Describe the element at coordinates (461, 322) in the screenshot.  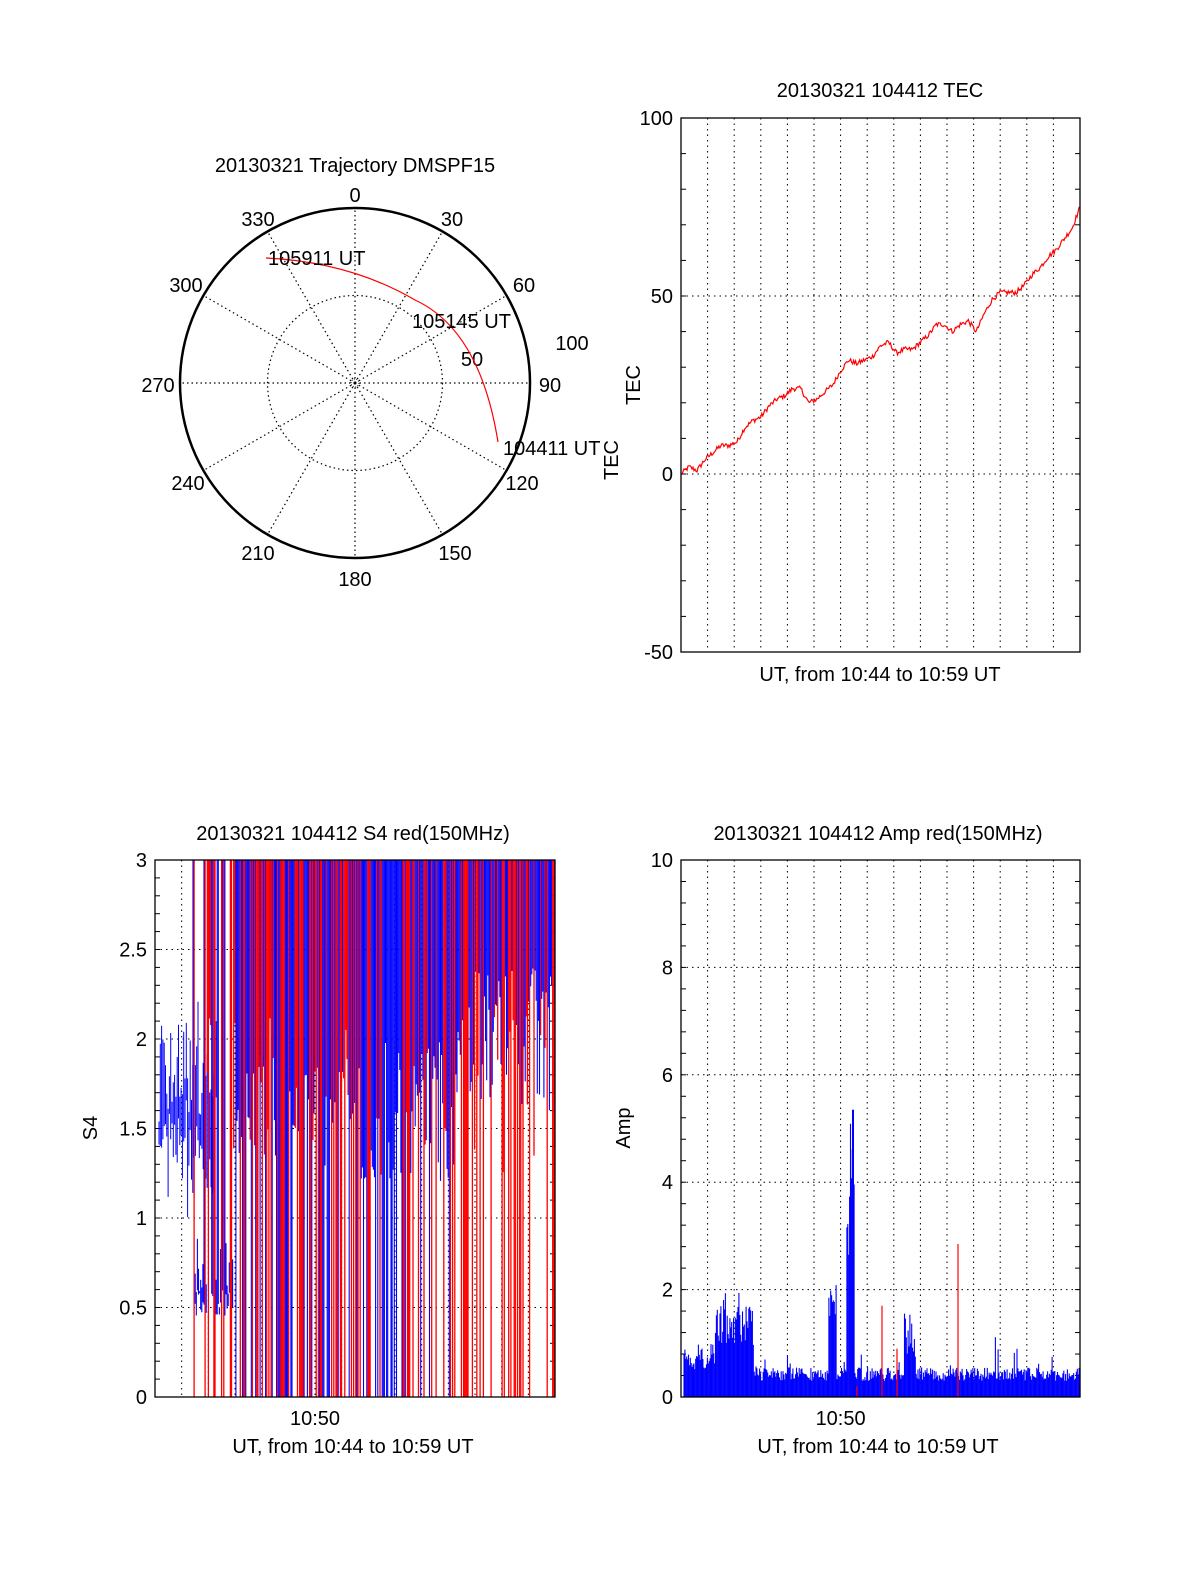
I see `polar-time-annotation: 105145 UT` at that location.